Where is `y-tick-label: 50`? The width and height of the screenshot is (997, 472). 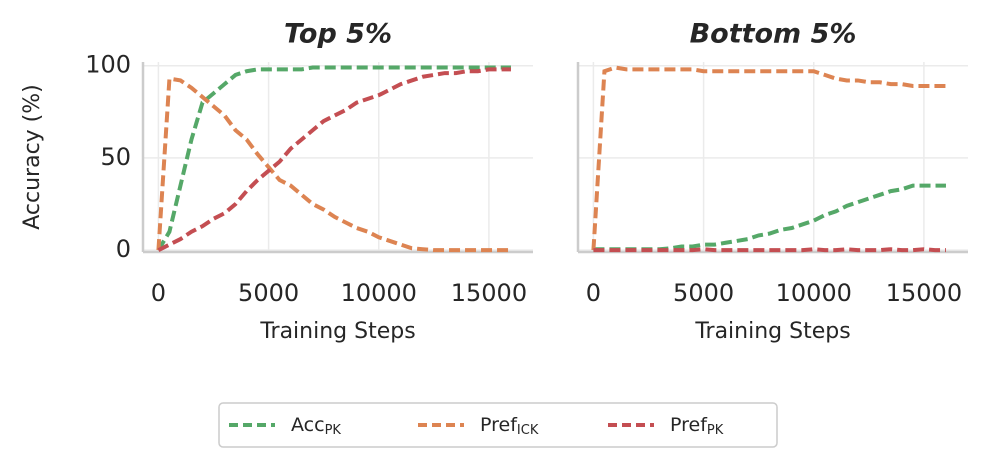 y-tick-label: 50 is located at coordinates (115, 157).